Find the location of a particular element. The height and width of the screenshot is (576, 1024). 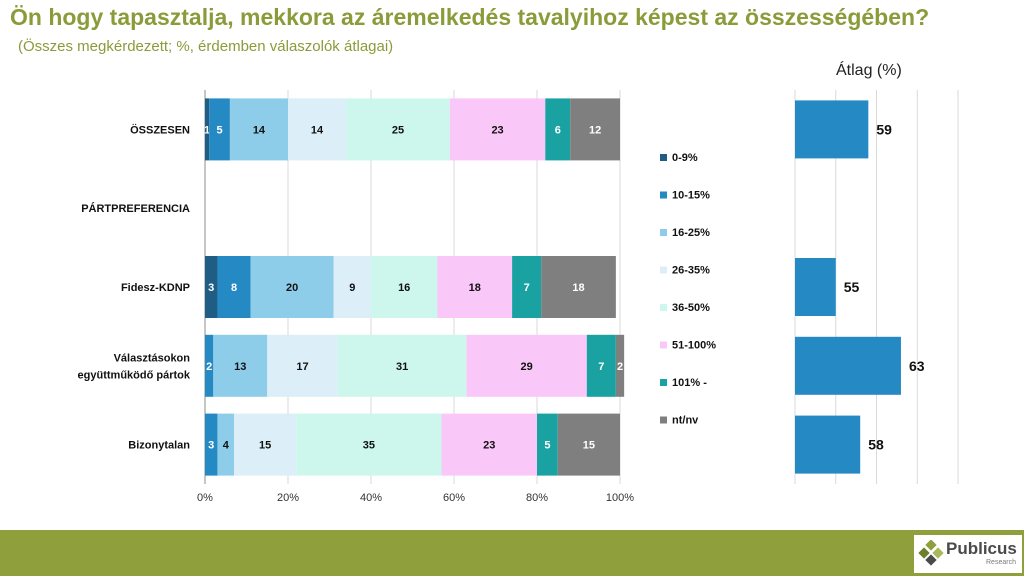

data-label: 6 is located at coordinates (558, 130).